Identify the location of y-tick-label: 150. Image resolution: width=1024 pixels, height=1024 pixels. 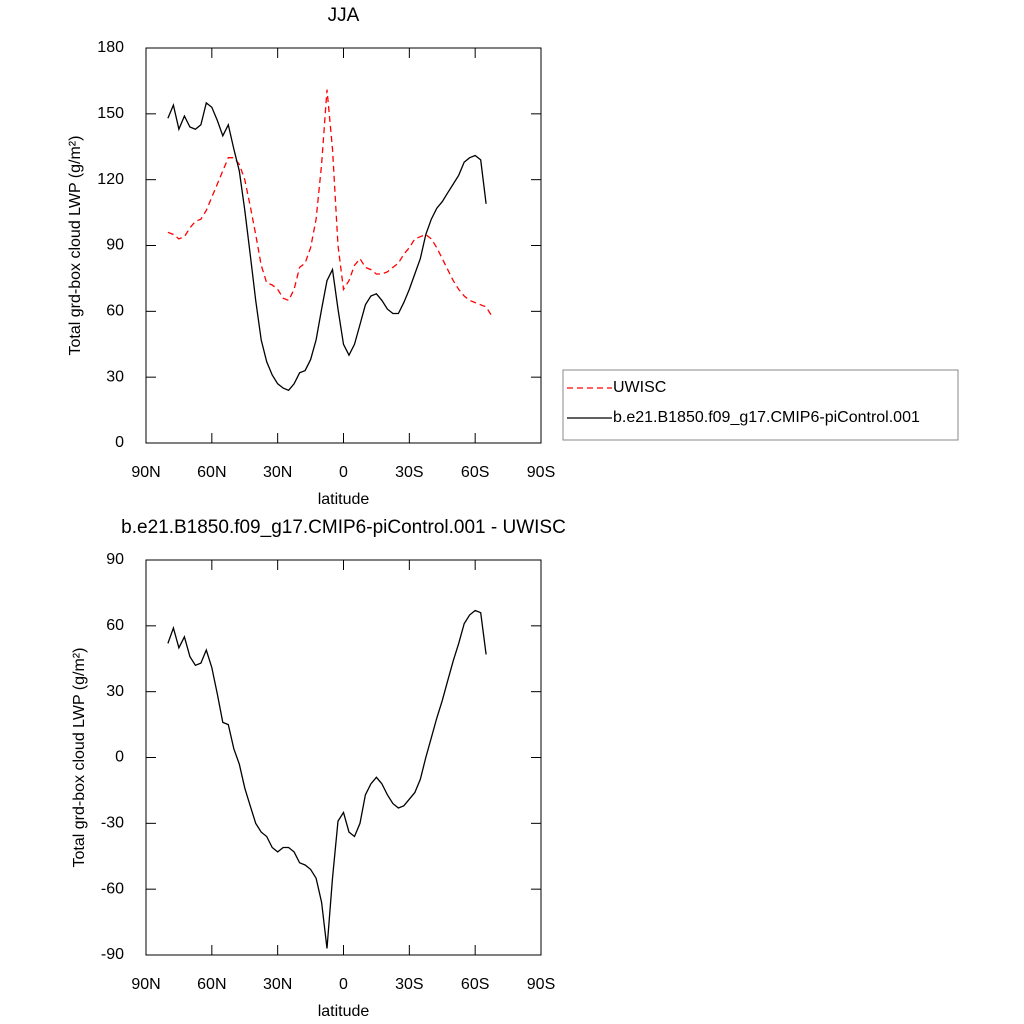
(110, 113).